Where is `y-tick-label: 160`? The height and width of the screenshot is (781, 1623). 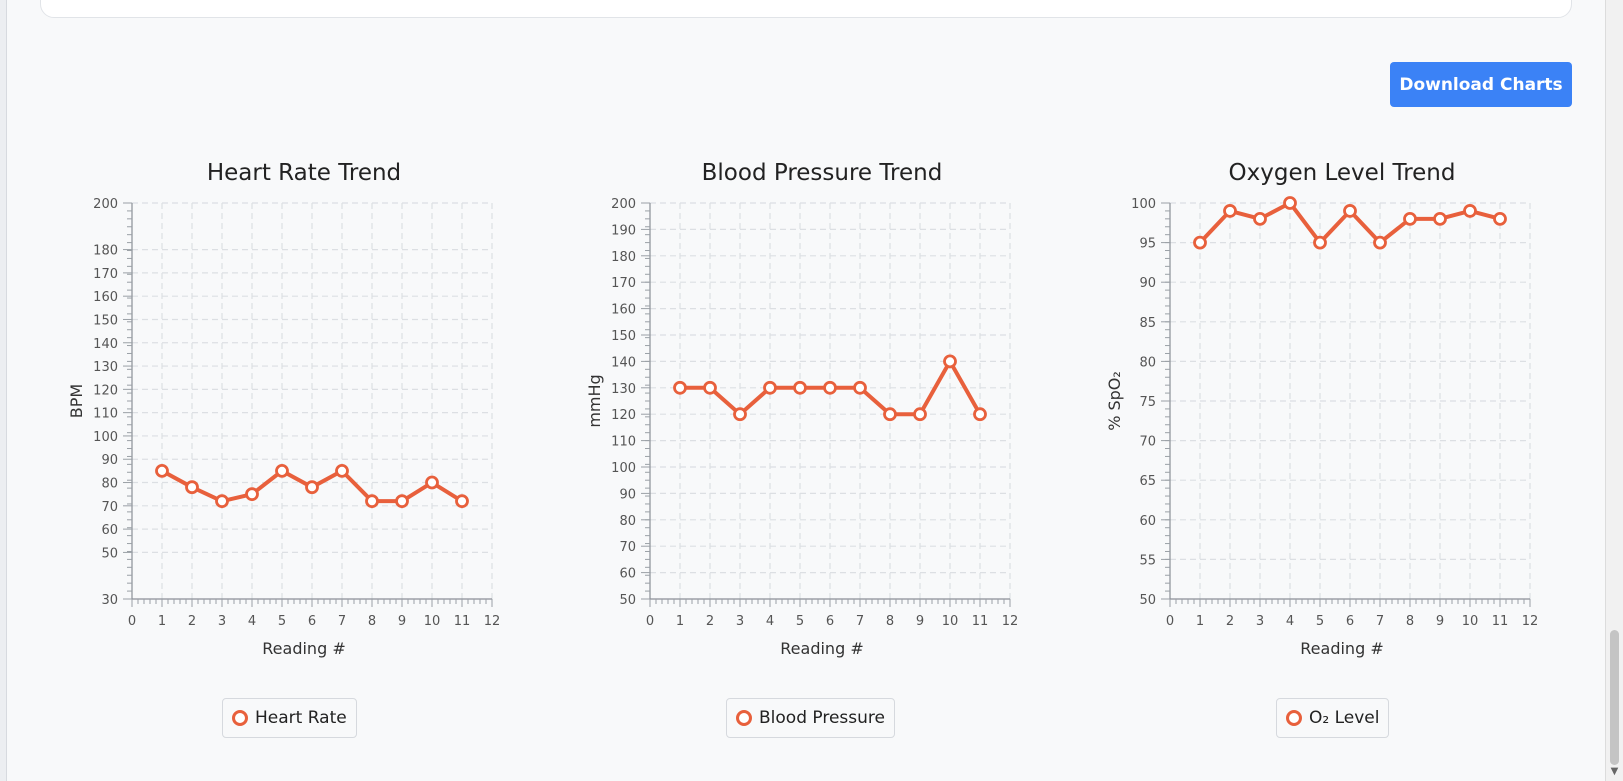 y-tick-label: 160 is located at coordinates (623, 310).